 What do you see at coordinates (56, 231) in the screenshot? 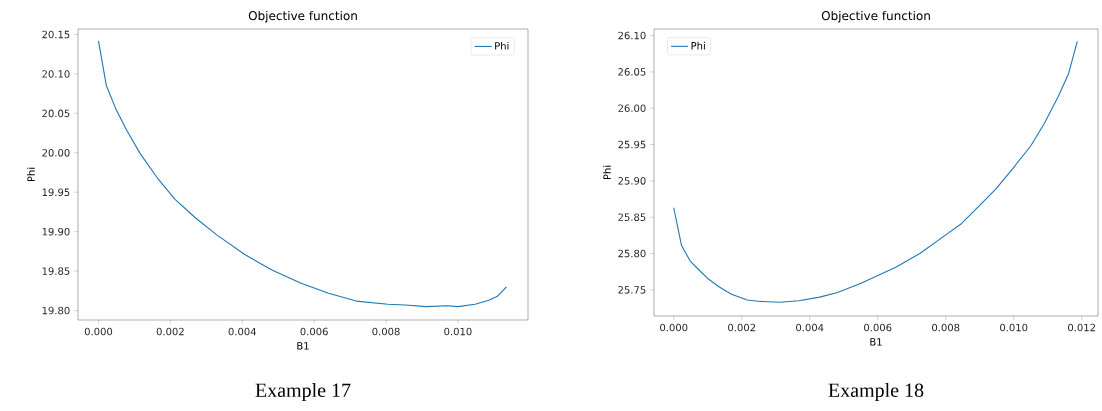
I see `y-tick-label: 19.90` at bounding box center [56, 231].